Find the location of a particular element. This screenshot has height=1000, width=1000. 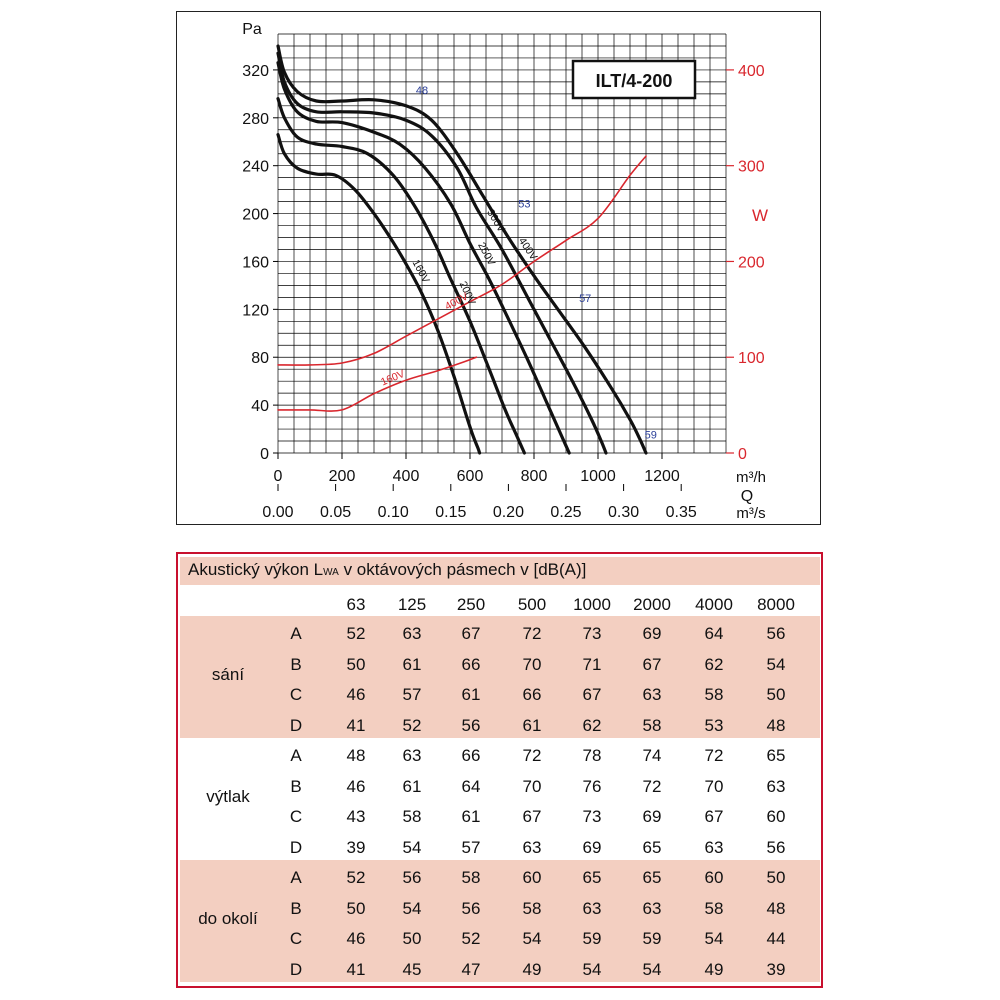

table-cell: 74 is located at coordinates (652, 755).